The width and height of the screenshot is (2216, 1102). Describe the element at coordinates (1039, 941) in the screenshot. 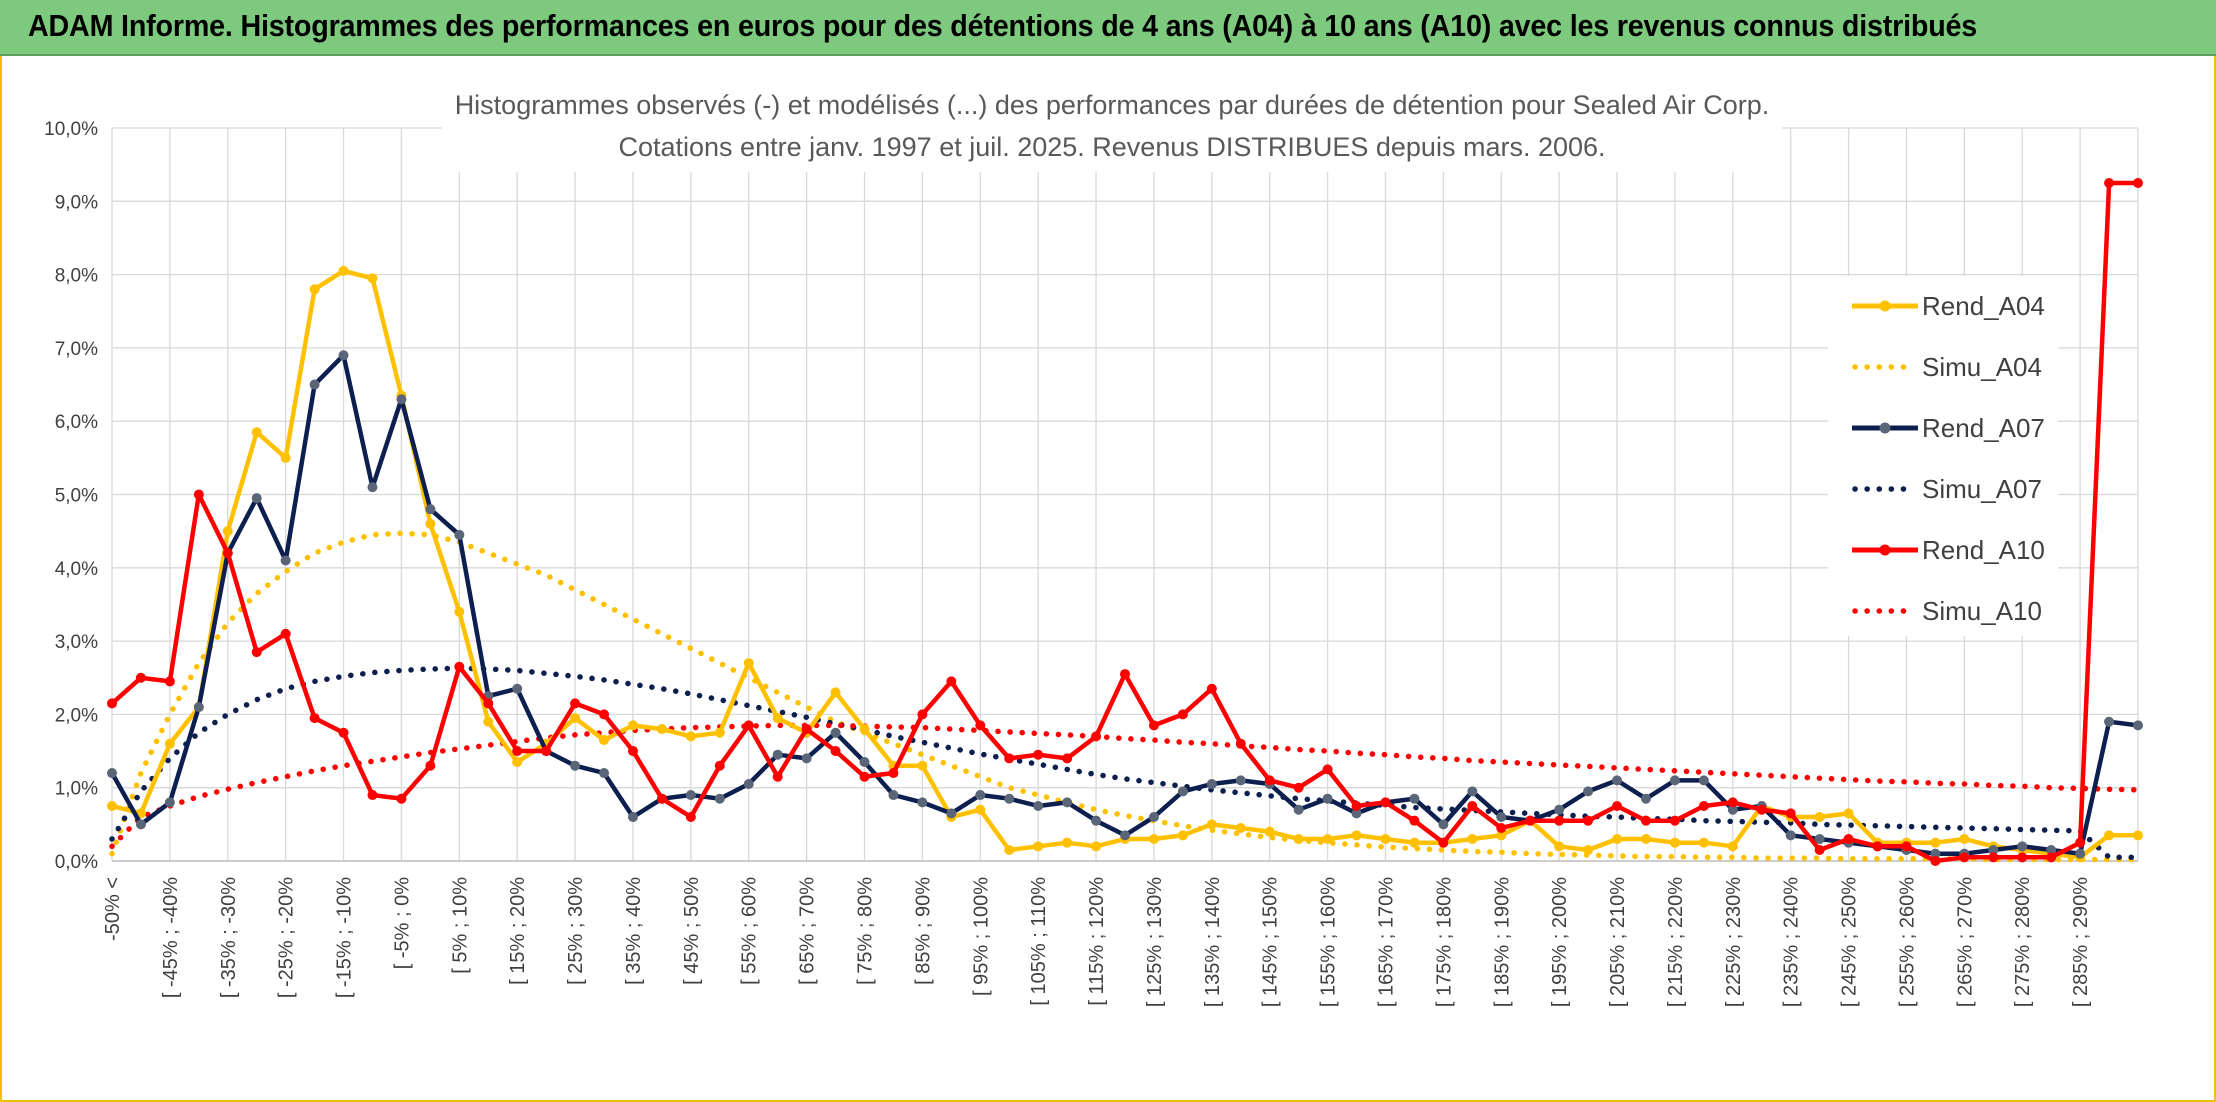

I see `x-tick-label: [ 105% ; 110%` at that location.